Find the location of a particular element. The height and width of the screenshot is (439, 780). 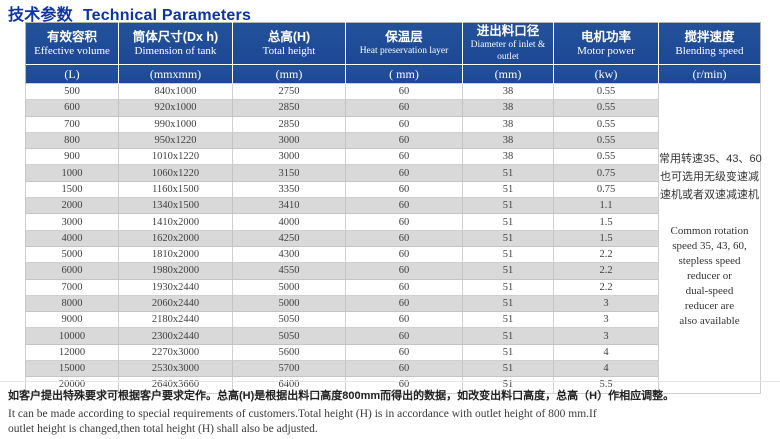

table-cell: 9000 is located at coordinates (72, 320).